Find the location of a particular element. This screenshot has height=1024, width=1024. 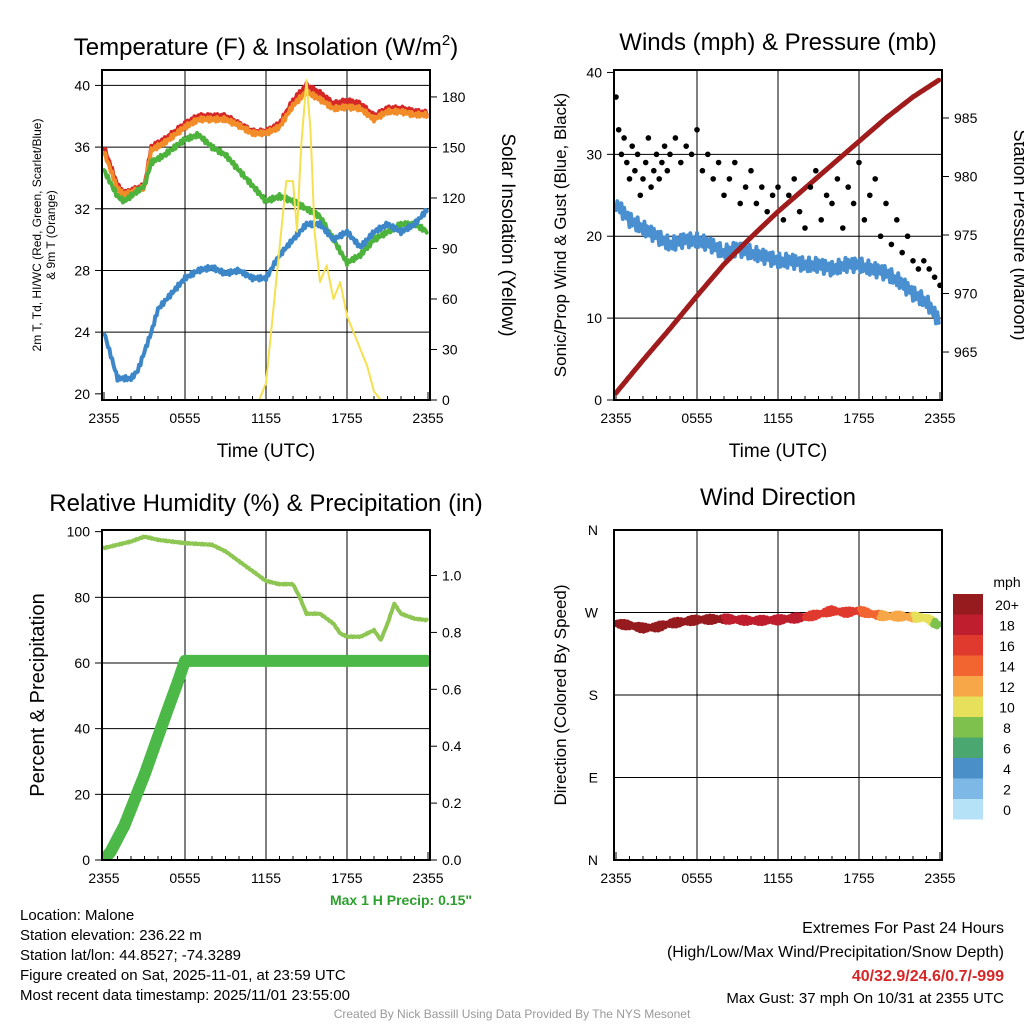

chart-title: Wind Direction is located at coordinates (778, 497).